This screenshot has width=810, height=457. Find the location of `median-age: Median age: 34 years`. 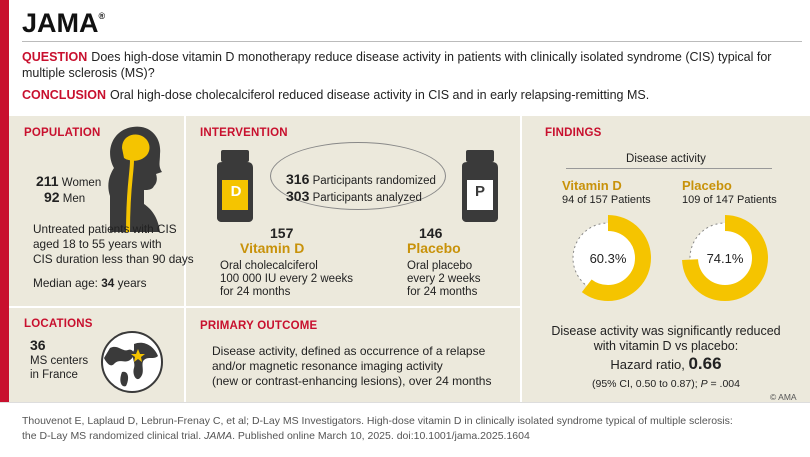

median-age: Median age: 34 years is located at coordinates (89, 283).